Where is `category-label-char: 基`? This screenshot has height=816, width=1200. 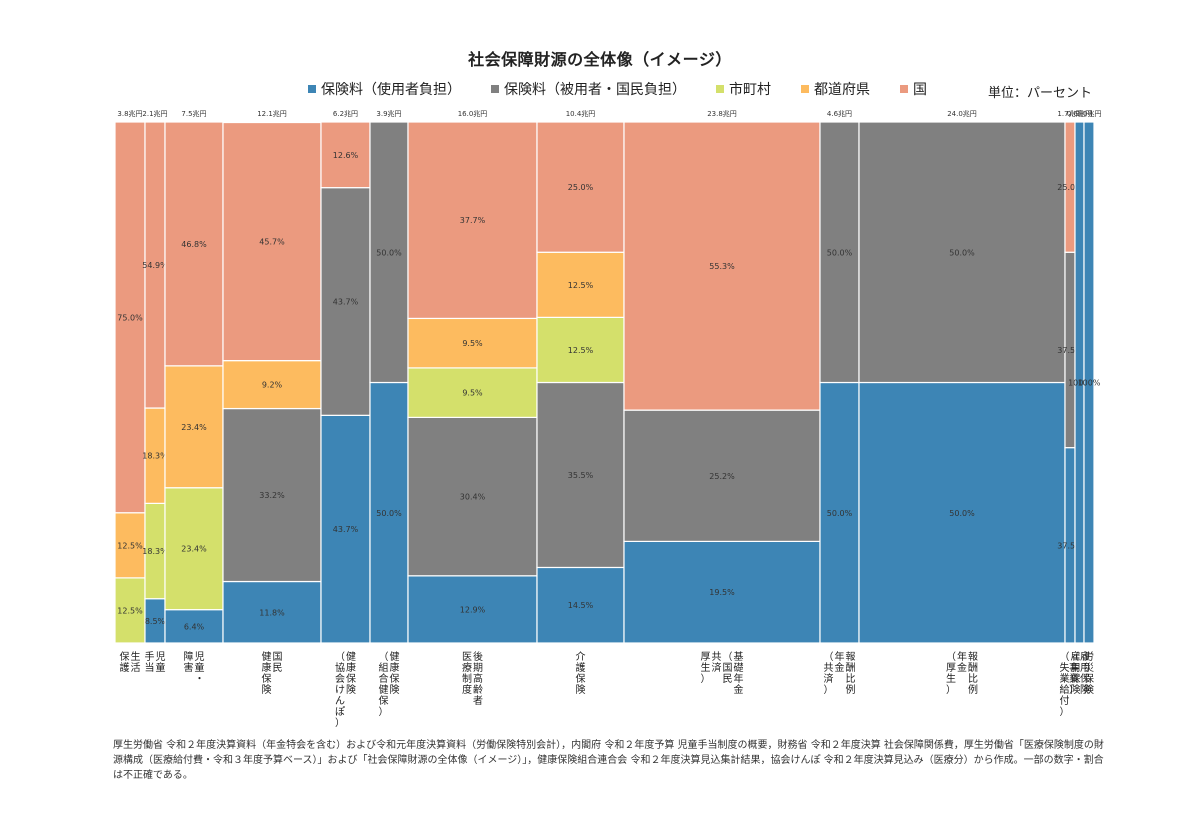
category-label-char: 基 is located at coordinates (739, 656).